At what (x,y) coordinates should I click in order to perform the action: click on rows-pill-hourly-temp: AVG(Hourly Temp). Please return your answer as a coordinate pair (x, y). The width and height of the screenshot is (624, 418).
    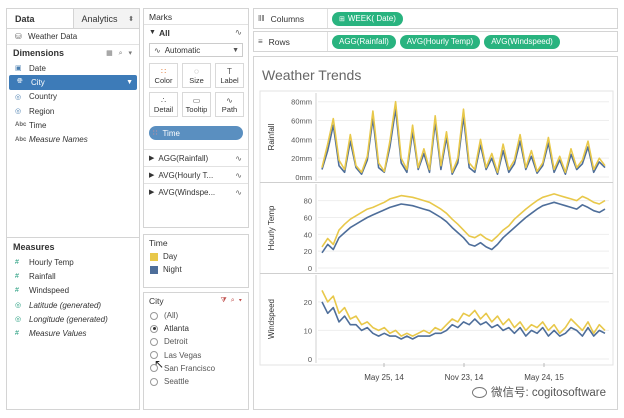
    Looking at the image, I should click on (440, 41).